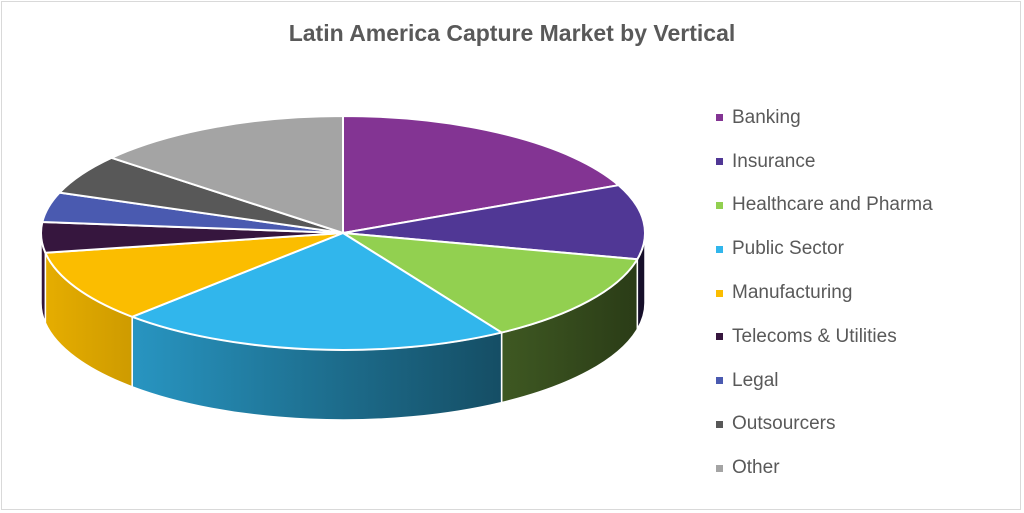 Image resolution: width=1024 pixels, height=513 pixels. What do you see at coordinates (788, 249) in the screenshot?
I see `legend-label-public-sector: Public Sector` at bounding box center [788, 249].